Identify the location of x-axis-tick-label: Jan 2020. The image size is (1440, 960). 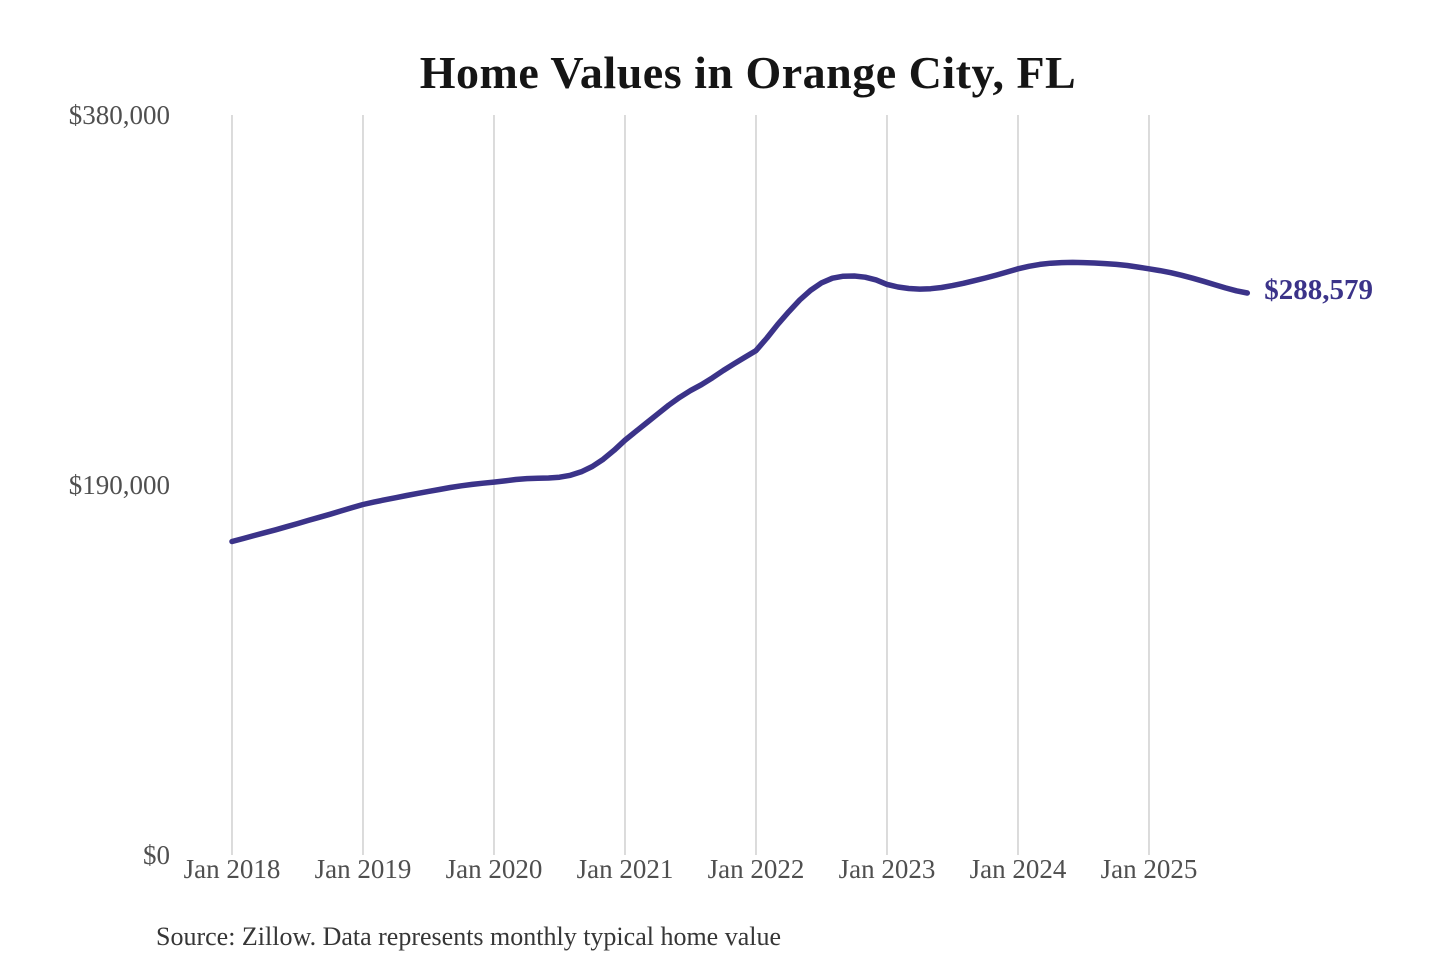
(494, 869).